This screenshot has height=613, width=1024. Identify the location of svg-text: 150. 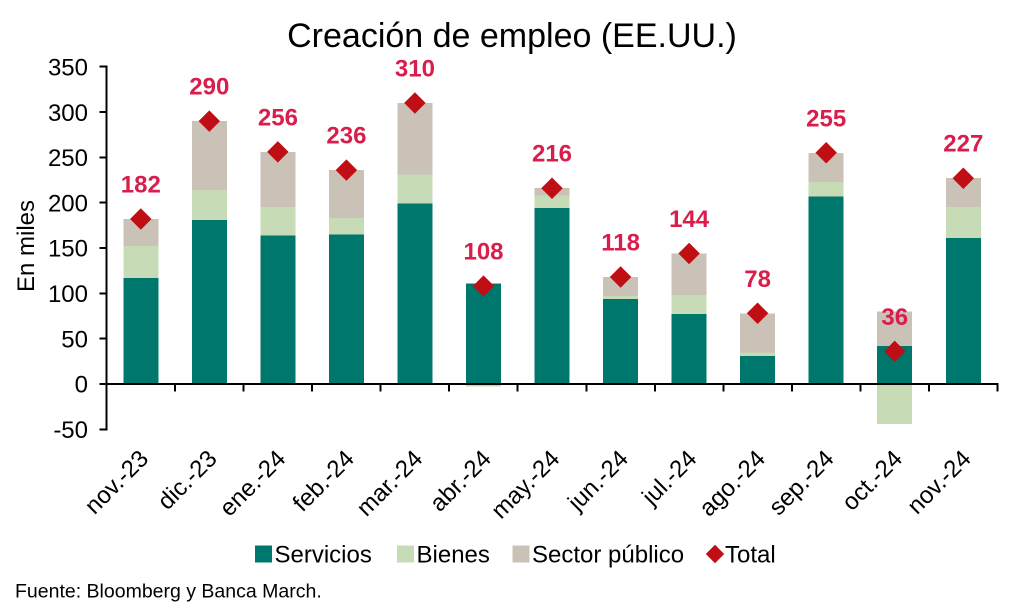
(68, 249).